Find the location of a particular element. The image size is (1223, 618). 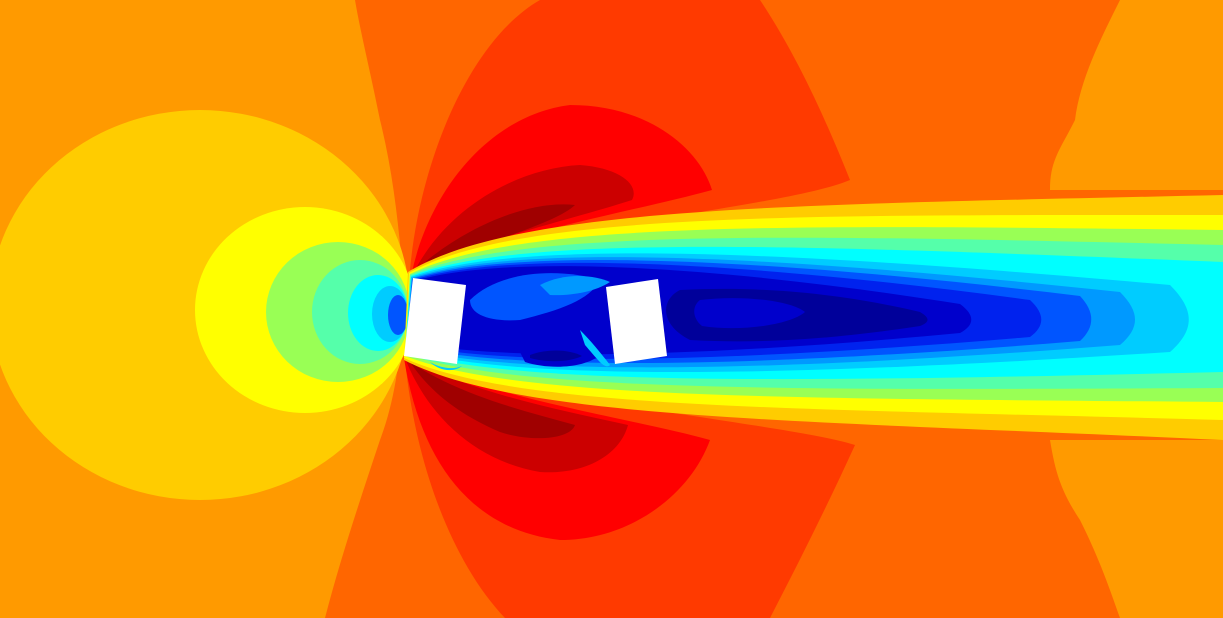

gap-light-blue-blob is located at coordinates (575, 286).